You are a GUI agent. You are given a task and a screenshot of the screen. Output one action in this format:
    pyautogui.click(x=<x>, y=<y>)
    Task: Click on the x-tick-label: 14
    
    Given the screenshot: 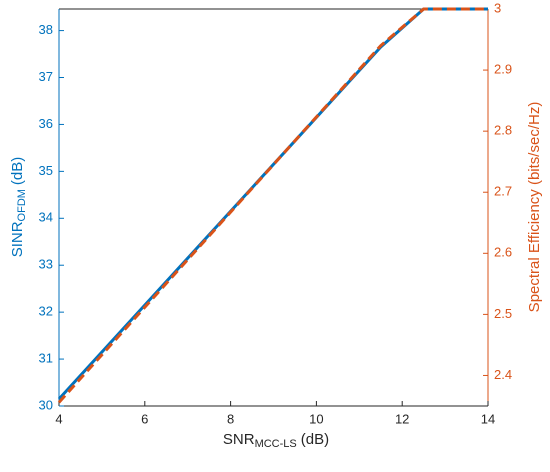 What is the action you would take?
    pyautogui.click(x=488, y=418)
    